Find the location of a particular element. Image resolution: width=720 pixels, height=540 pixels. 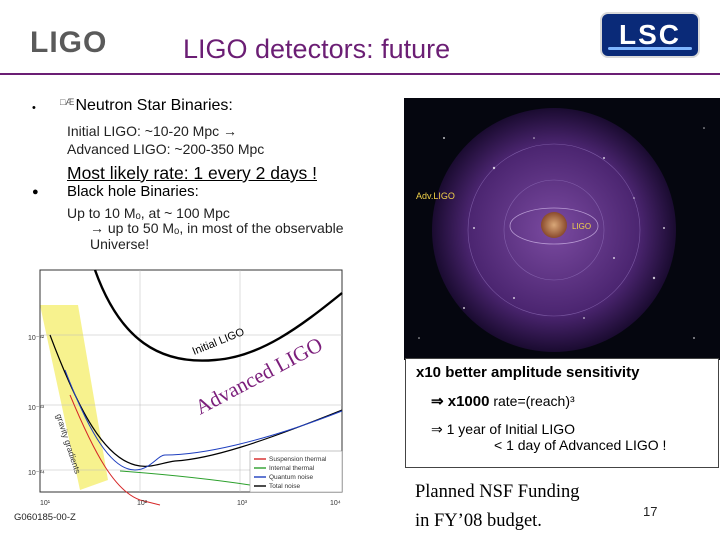

legend-total: Total noise is located at coordinates (284, 486).